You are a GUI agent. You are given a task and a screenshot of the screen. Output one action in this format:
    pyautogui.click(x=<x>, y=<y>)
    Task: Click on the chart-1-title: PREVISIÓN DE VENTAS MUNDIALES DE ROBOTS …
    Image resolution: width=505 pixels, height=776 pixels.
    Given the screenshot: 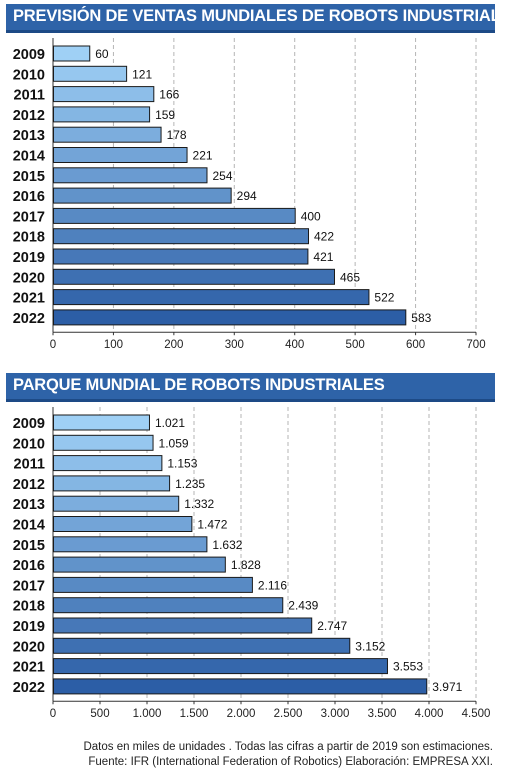 What is the action you would take?
    pyautogui.click(x=259, y=16)
    